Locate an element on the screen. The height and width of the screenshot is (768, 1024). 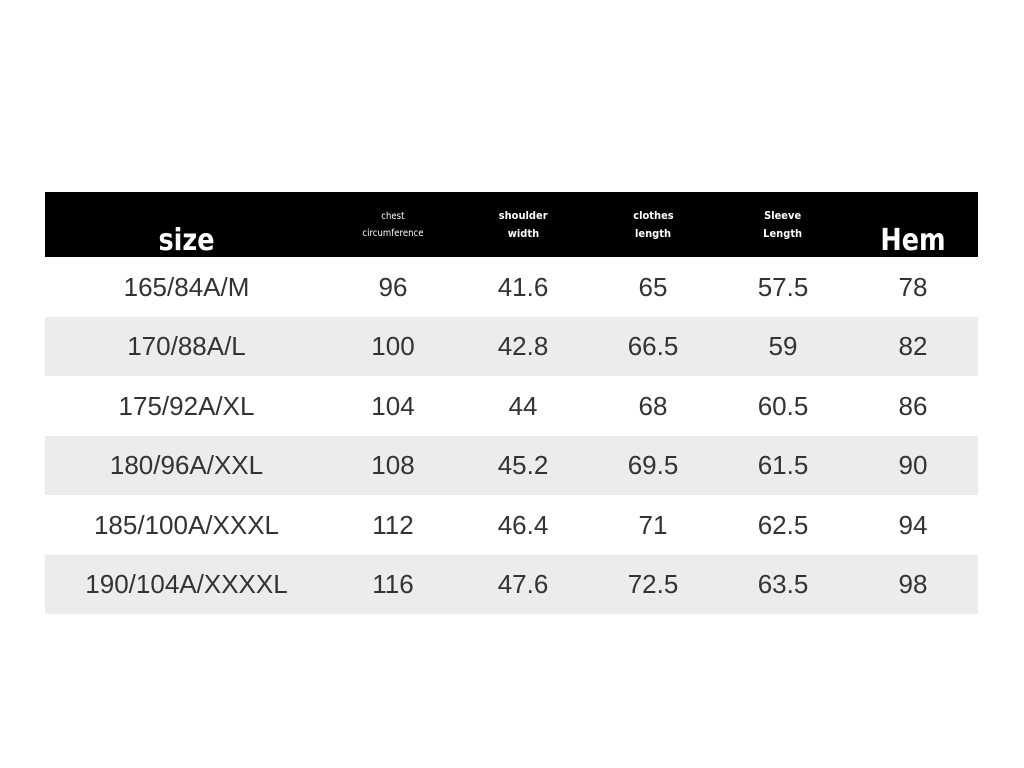
table-cell: 190/104A/XXXXL is located at coordinates (186, 584).